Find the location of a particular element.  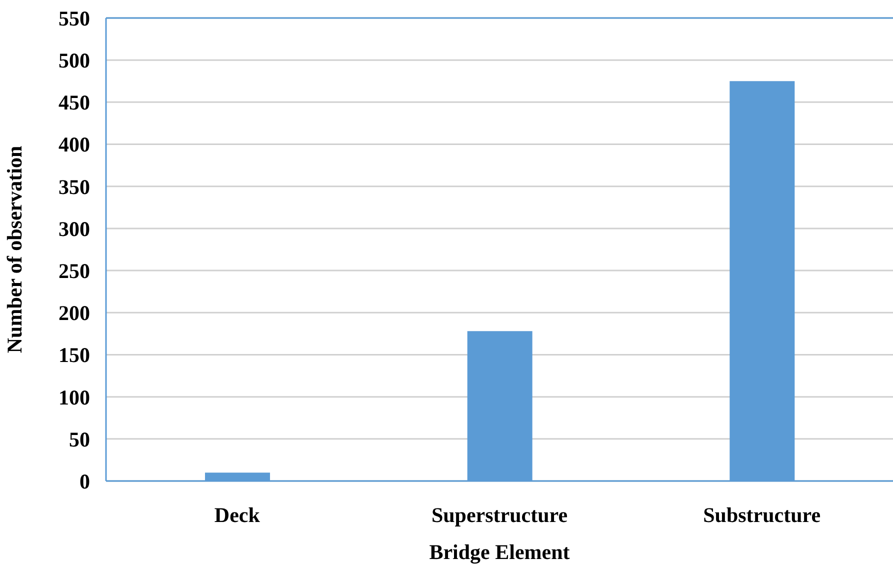

y-tick-label: 550 is located at coordinates (74, 18).